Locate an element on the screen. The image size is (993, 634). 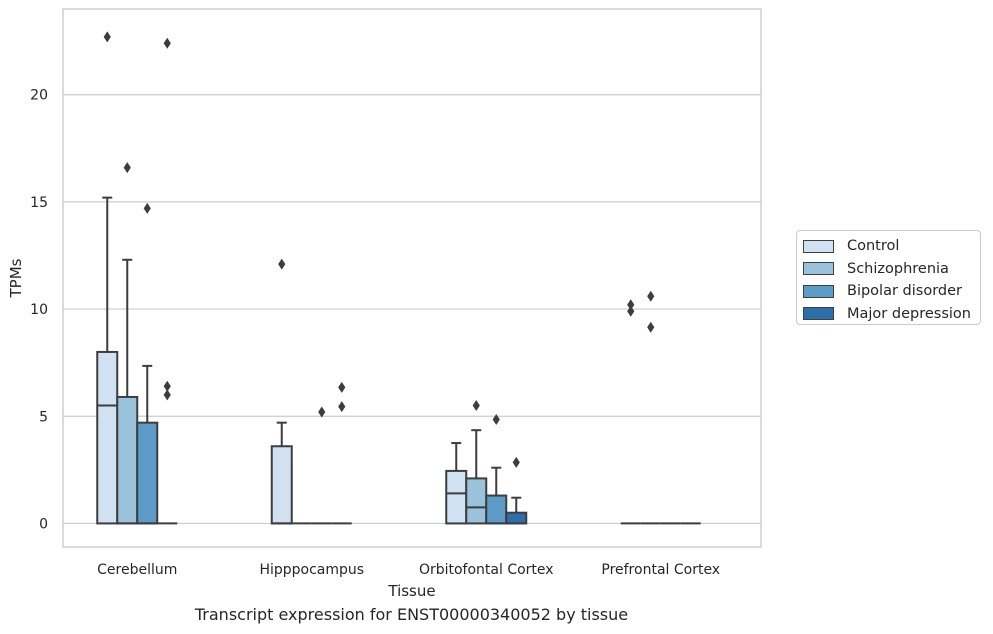
y-tick-label: 20 is located at coordinates (39, 96).